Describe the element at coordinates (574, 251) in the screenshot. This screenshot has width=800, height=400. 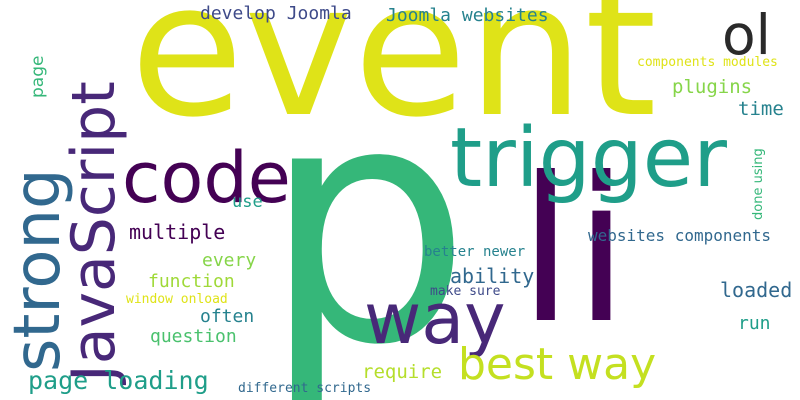
I see `word-li: li` at that location.